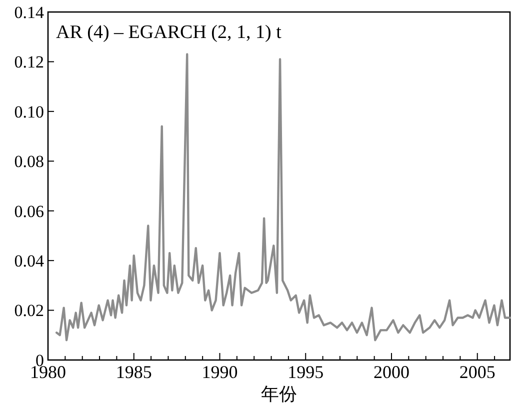 The image size is (514, 415). Describe the element at coordinates (279, 394) in the screenshot. I see `x-axis-title: 年份` at that location.